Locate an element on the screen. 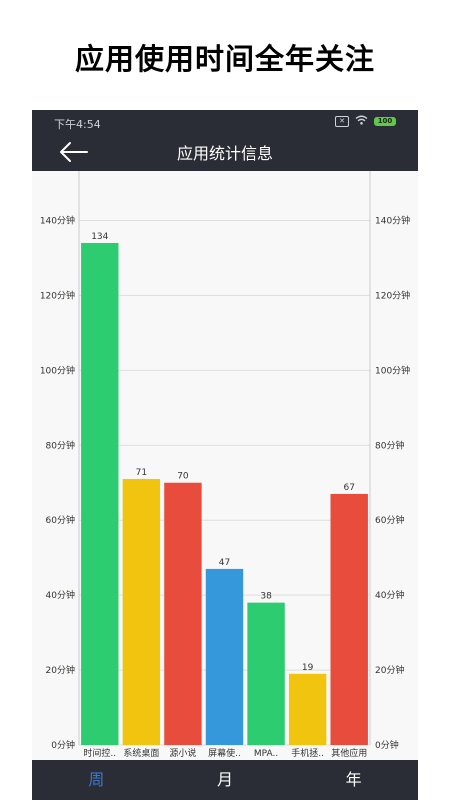 The image size is (450, 800). tab-week: 周 is located at coordinates (96, 779).